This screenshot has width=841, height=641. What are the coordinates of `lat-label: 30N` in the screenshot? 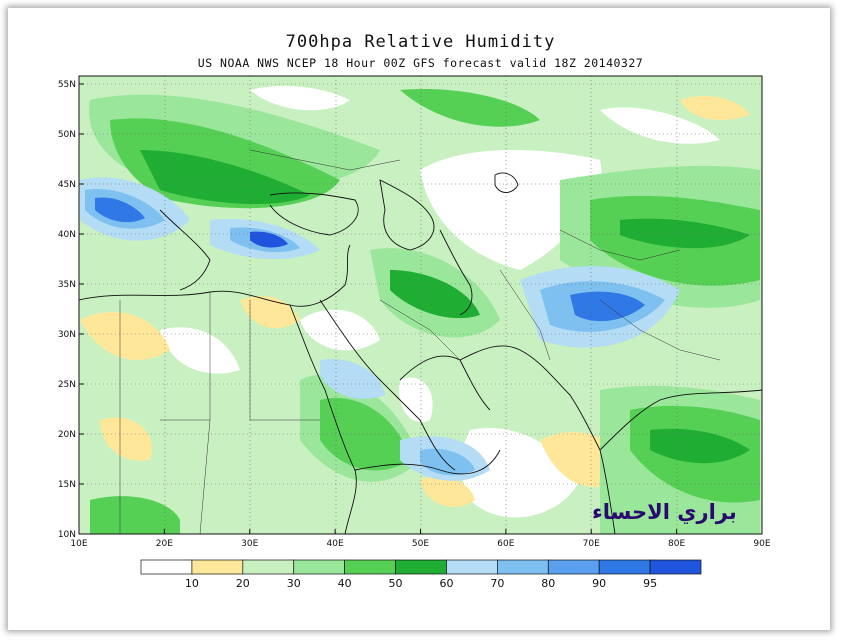 It's located at (67, 335).